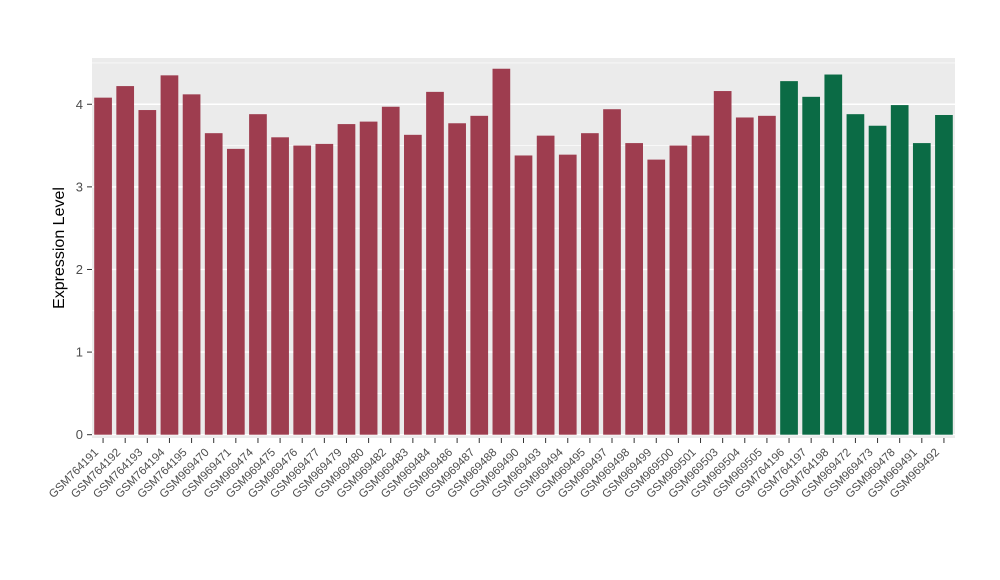 Image resolution: width=1000 pixels, height=580 pixels. What do you see at coordinates (191, 264) in the screenshot?
I see `bar-GSM764195` at bounding box center [191, 264].